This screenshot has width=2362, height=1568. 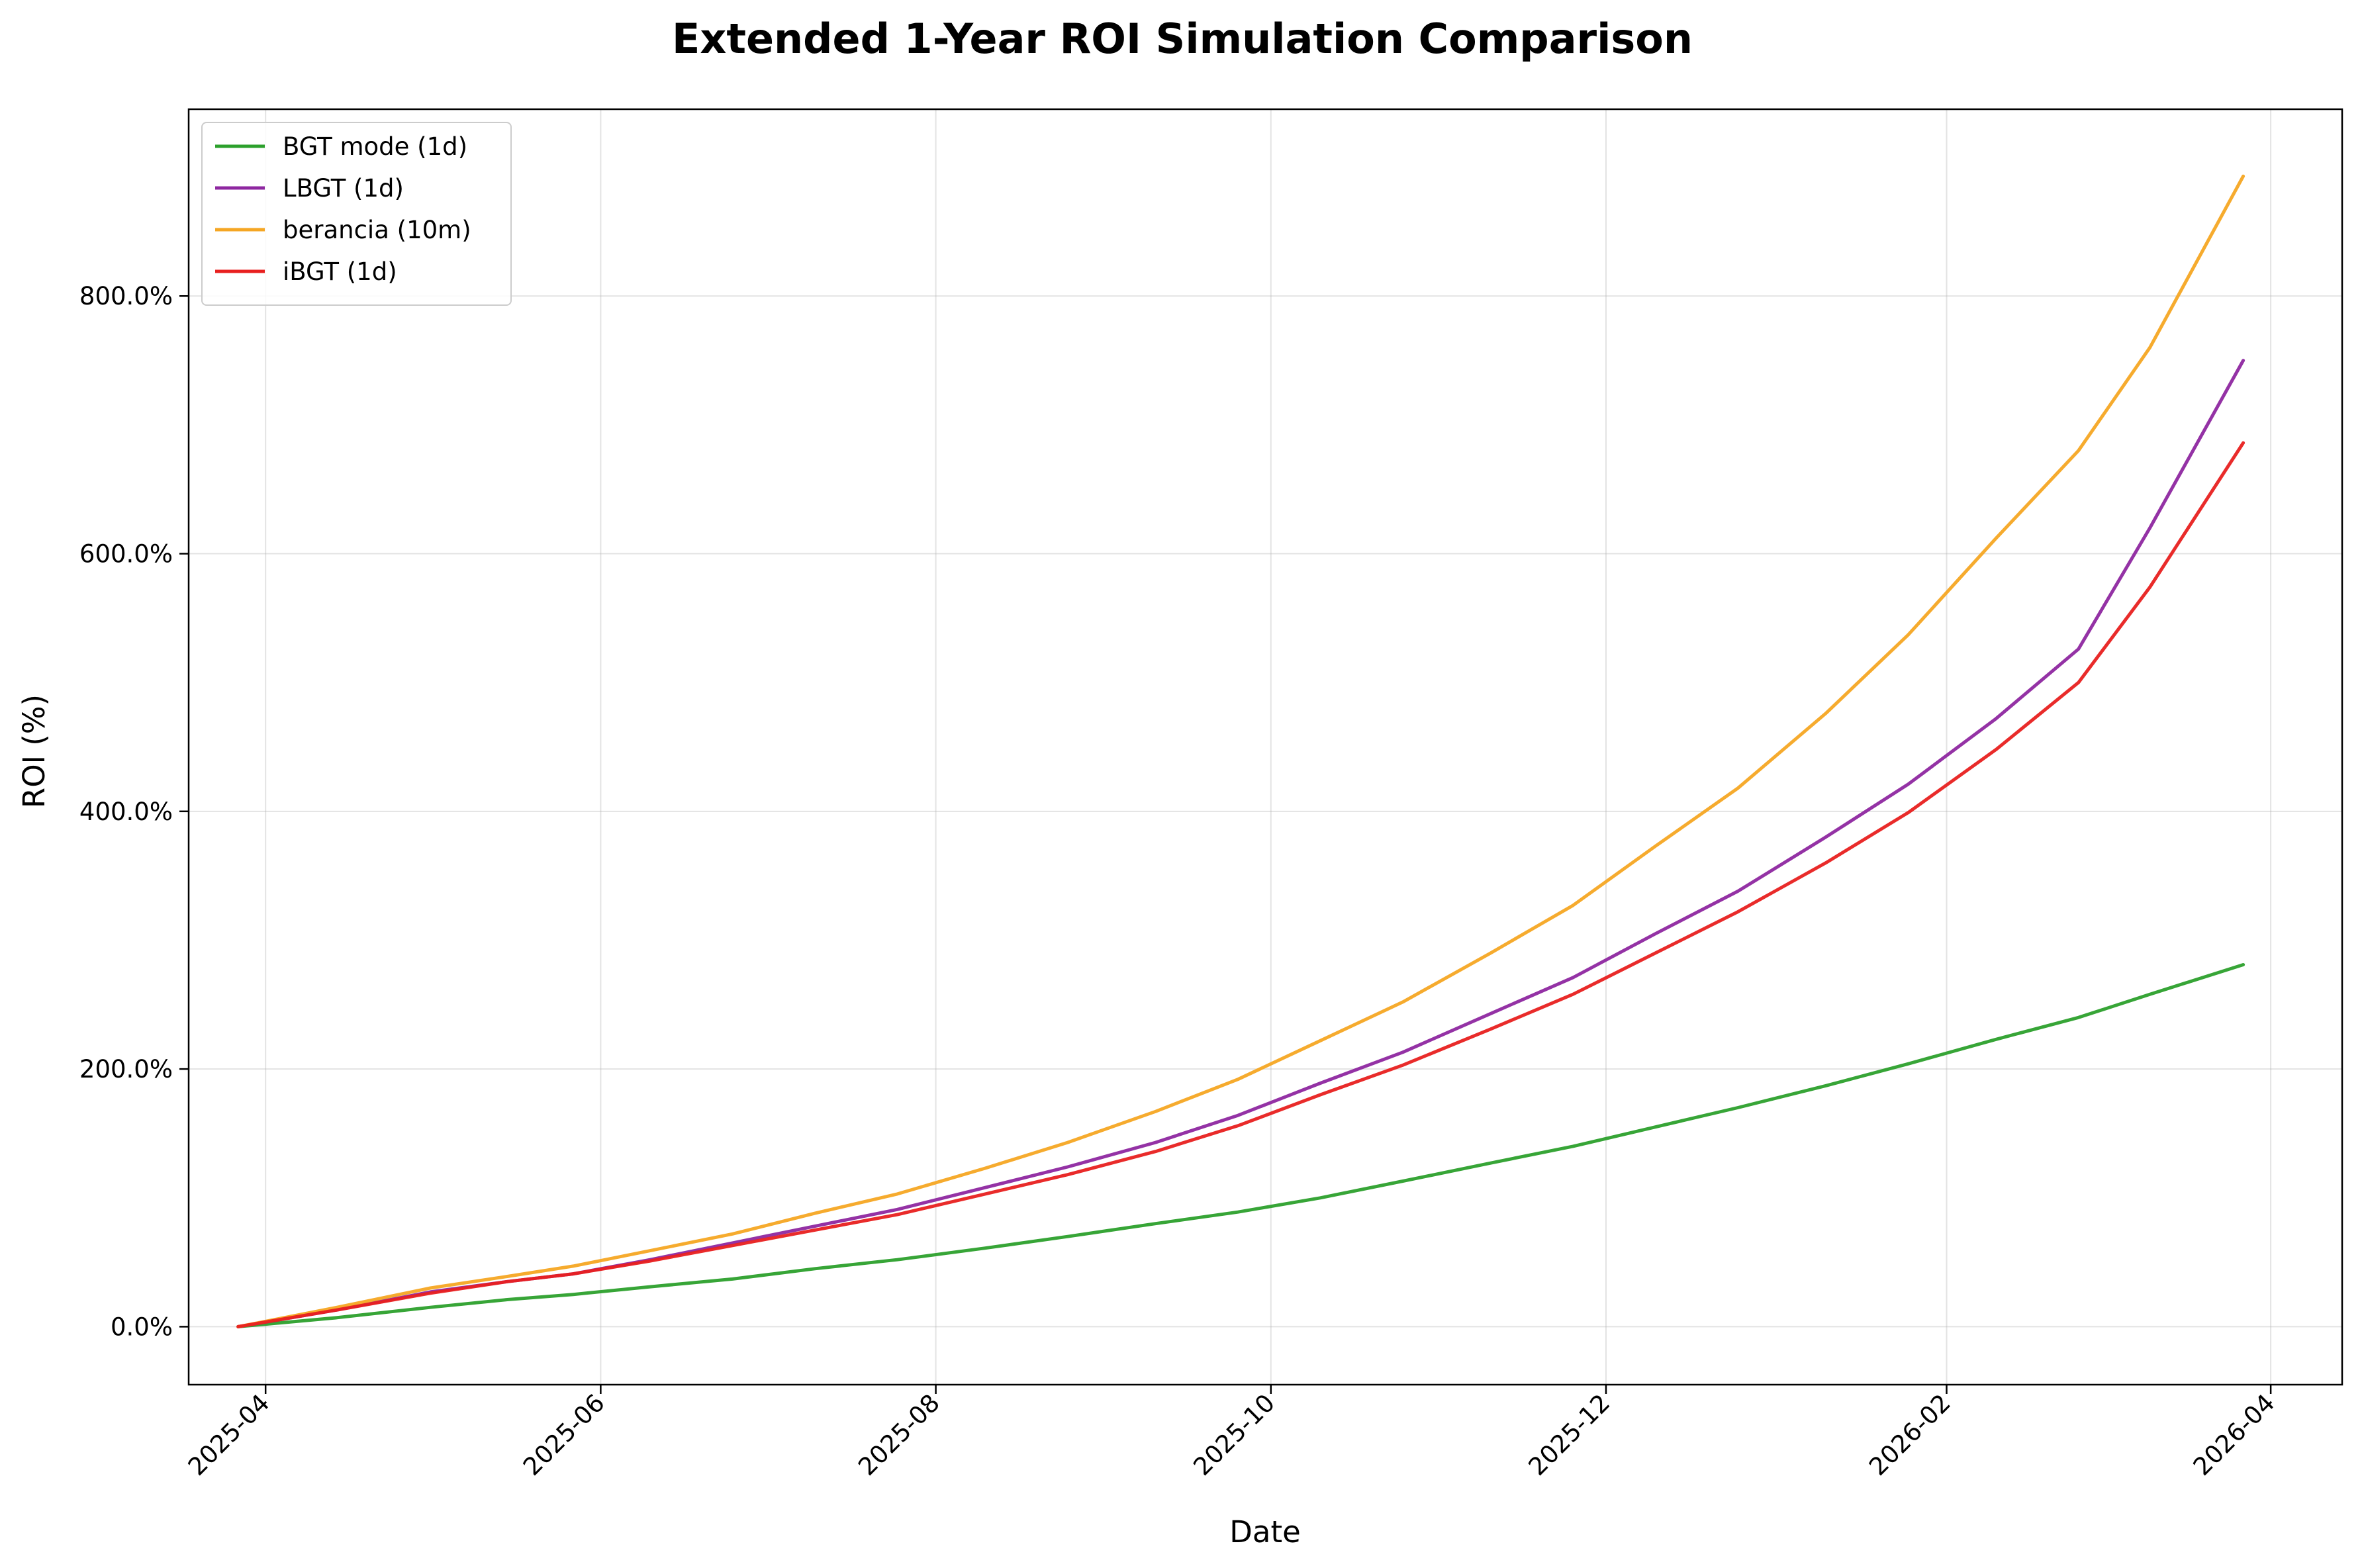 I want to click on y-tick-label: 0.0%, so click(x=142, y=1327).